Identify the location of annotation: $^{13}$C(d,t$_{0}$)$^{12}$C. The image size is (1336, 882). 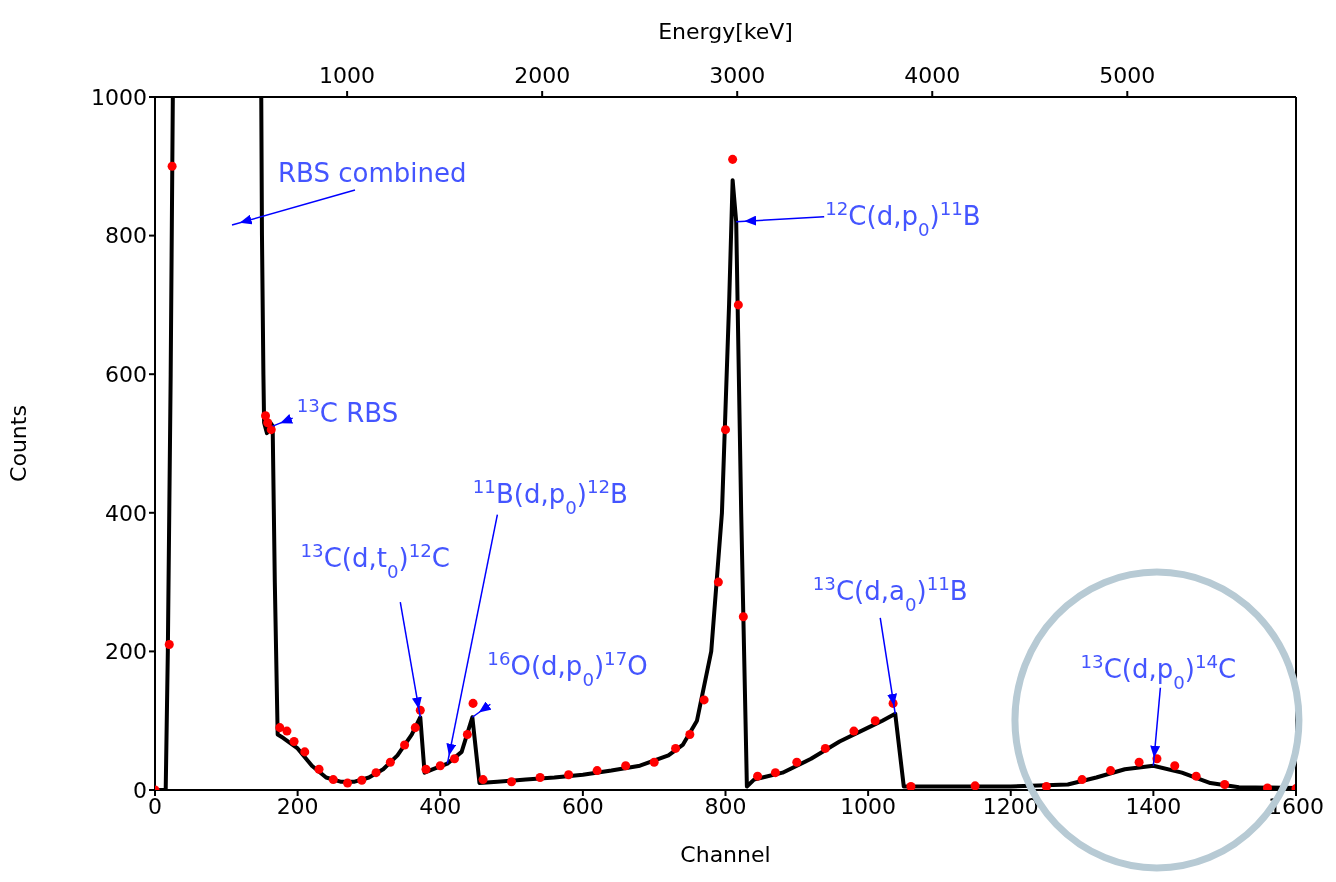
(375, 560).